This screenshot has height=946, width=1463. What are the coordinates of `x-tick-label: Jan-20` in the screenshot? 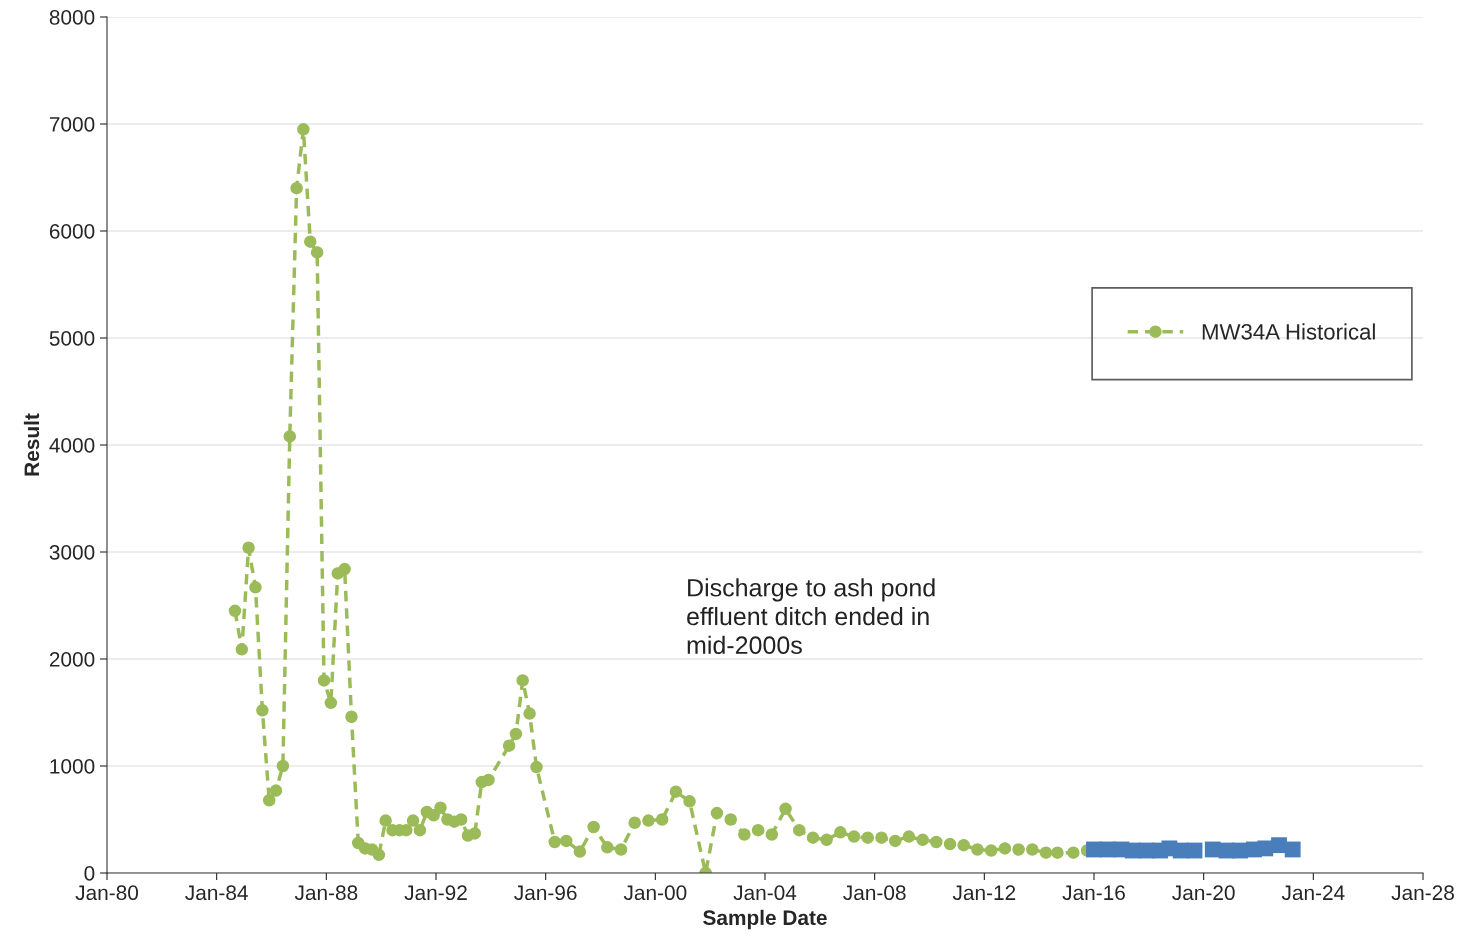 It's located at (1203, 893).